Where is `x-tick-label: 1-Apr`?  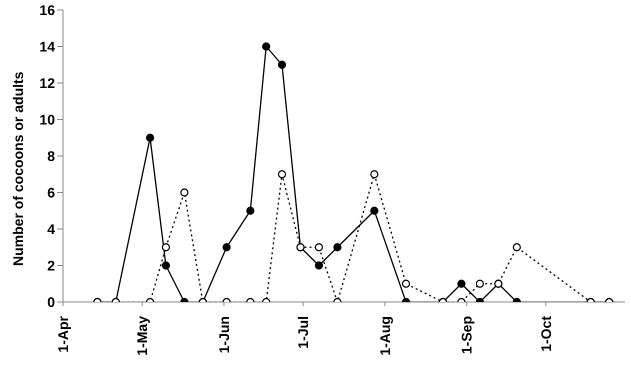 x-tick-label: 1-Apr is located at coordinates (63, 334).